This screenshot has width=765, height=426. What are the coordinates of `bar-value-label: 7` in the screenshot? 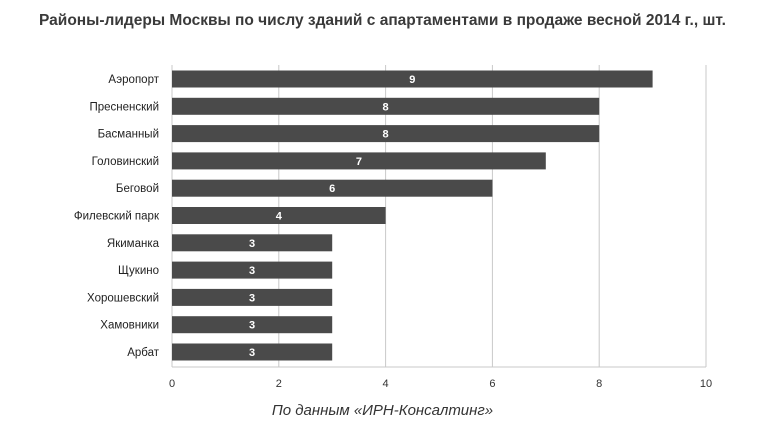 It's located at (359, 162).